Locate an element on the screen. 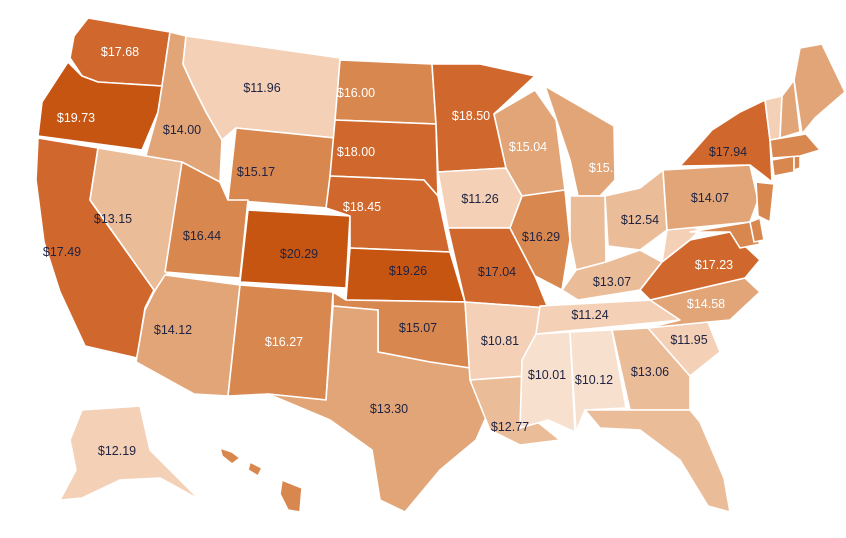  state-ri is located at coordinates (797, 163).